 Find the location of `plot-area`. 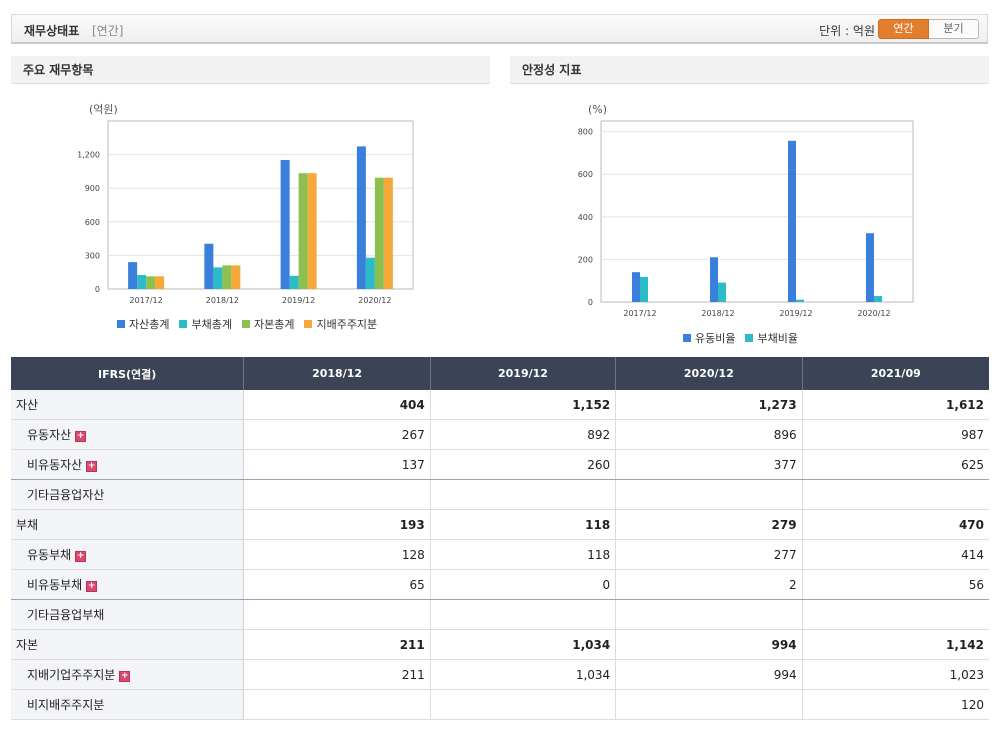

plot-area is located at coordinates (757, 211).